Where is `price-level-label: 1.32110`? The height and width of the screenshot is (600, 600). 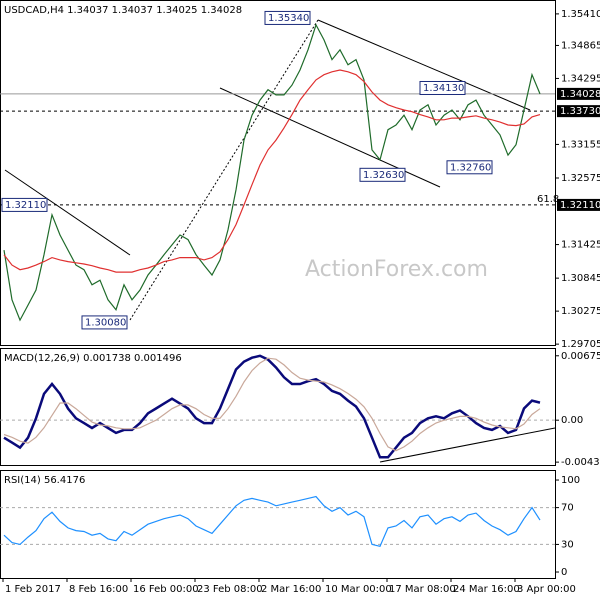
price-level-label: 1.32110 is located at coordinates (580, 205).